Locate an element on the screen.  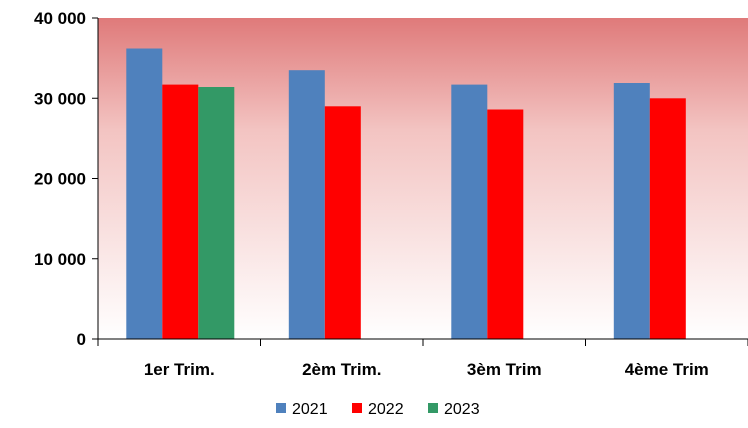
category-label: 2èm Trim. is located at coordinates (341, 369).